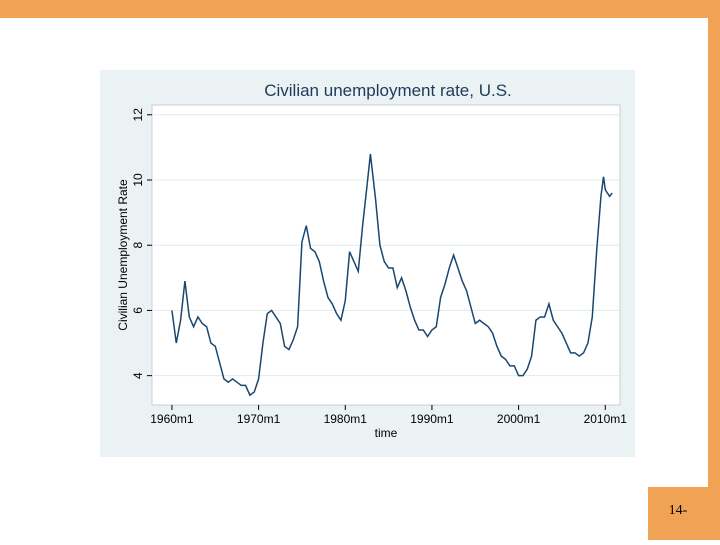  Describe the element at coordinates (360, 9) in the screenshot. I see `top-bar` at that location.